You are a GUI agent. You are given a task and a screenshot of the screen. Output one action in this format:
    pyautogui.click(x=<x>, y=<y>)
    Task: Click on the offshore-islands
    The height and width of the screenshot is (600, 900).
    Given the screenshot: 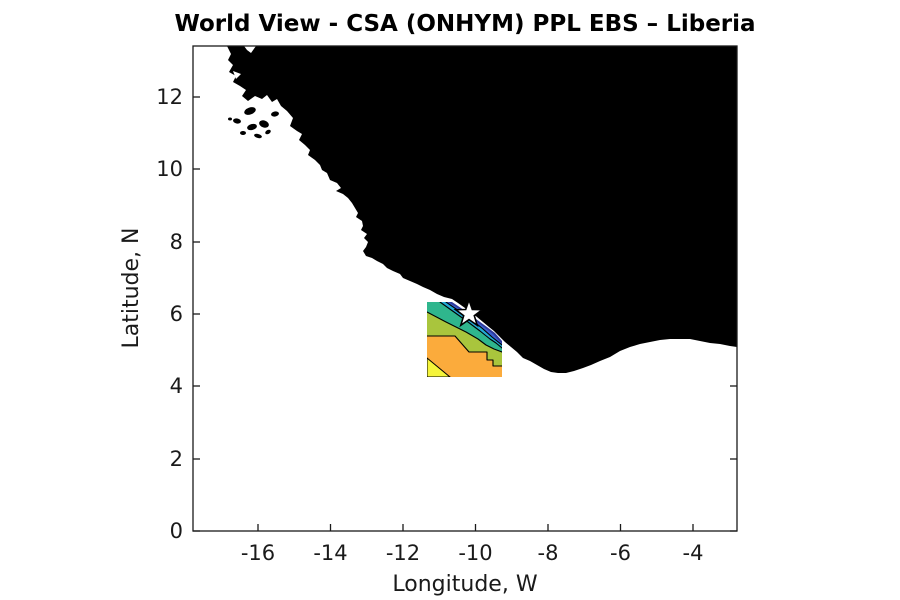 What is the action you would take?
    pyautogui.click(x=280, y=123)
    